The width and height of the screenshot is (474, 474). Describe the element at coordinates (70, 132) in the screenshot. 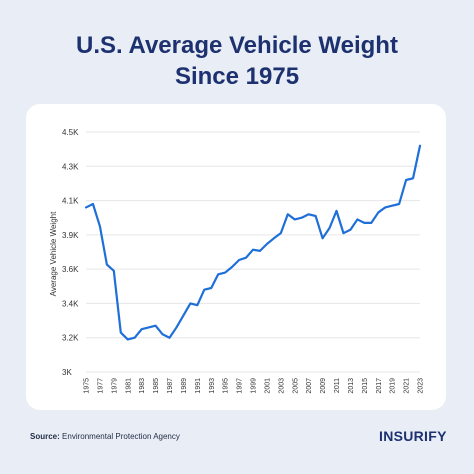

I see `y-tick-label: 4.5K` at that location.